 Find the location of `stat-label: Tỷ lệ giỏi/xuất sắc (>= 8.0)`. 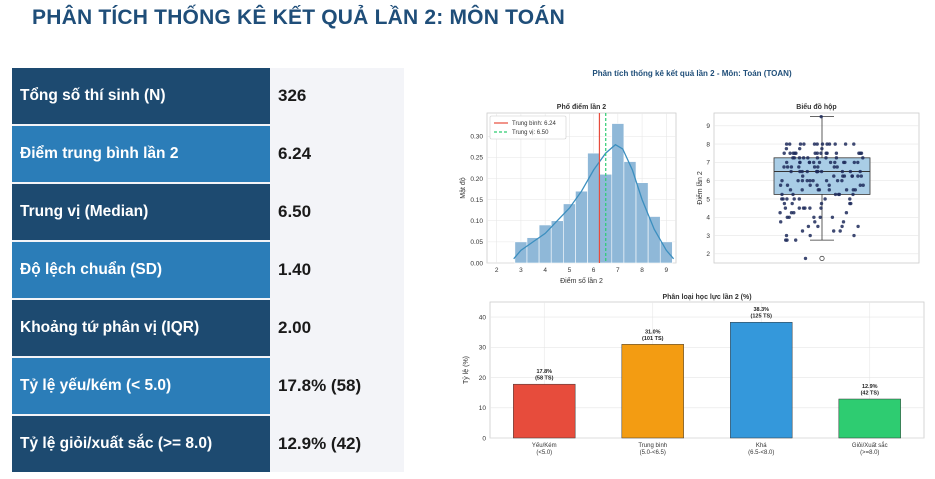

stat-label: Tỷ lệ giỏi/xuất sắc (>= 8.0) is located at coordinates (141, 444).